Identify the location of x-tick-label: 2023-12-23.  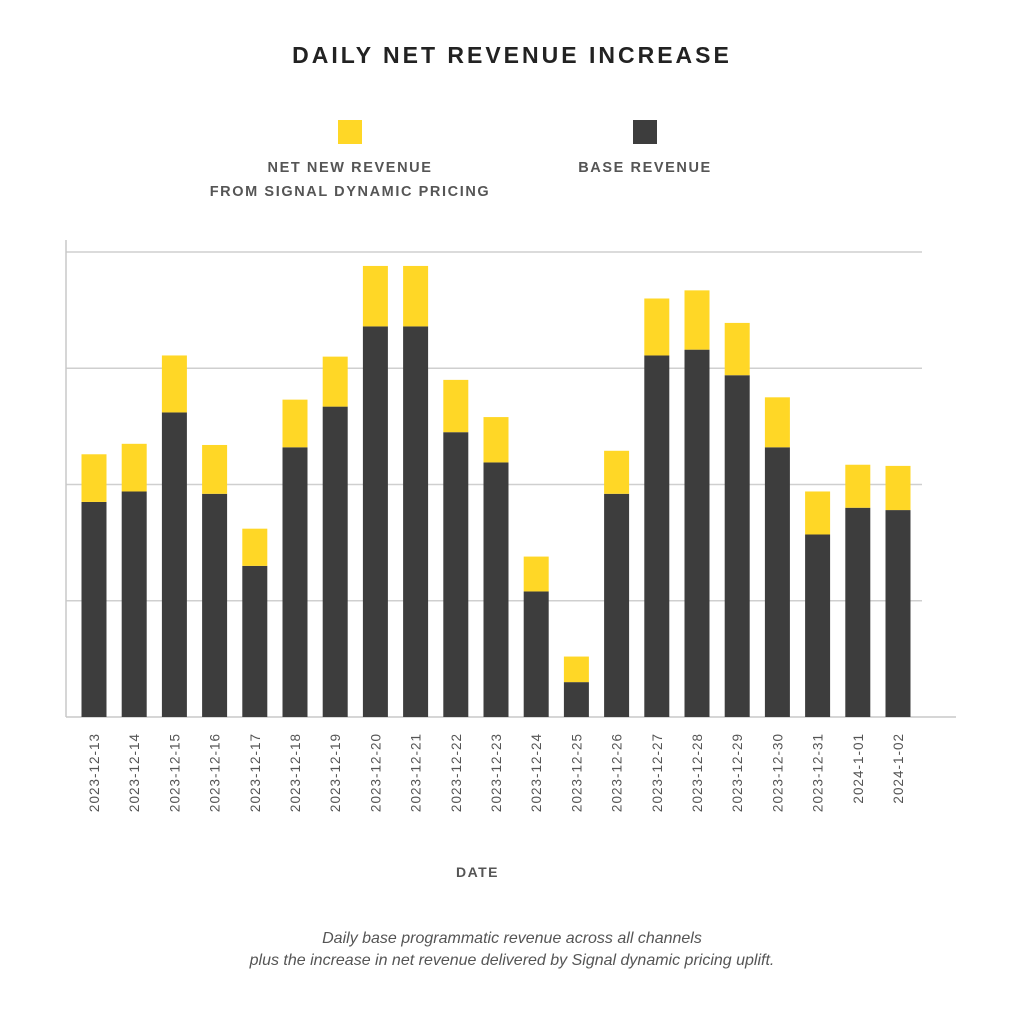
(496, 772).